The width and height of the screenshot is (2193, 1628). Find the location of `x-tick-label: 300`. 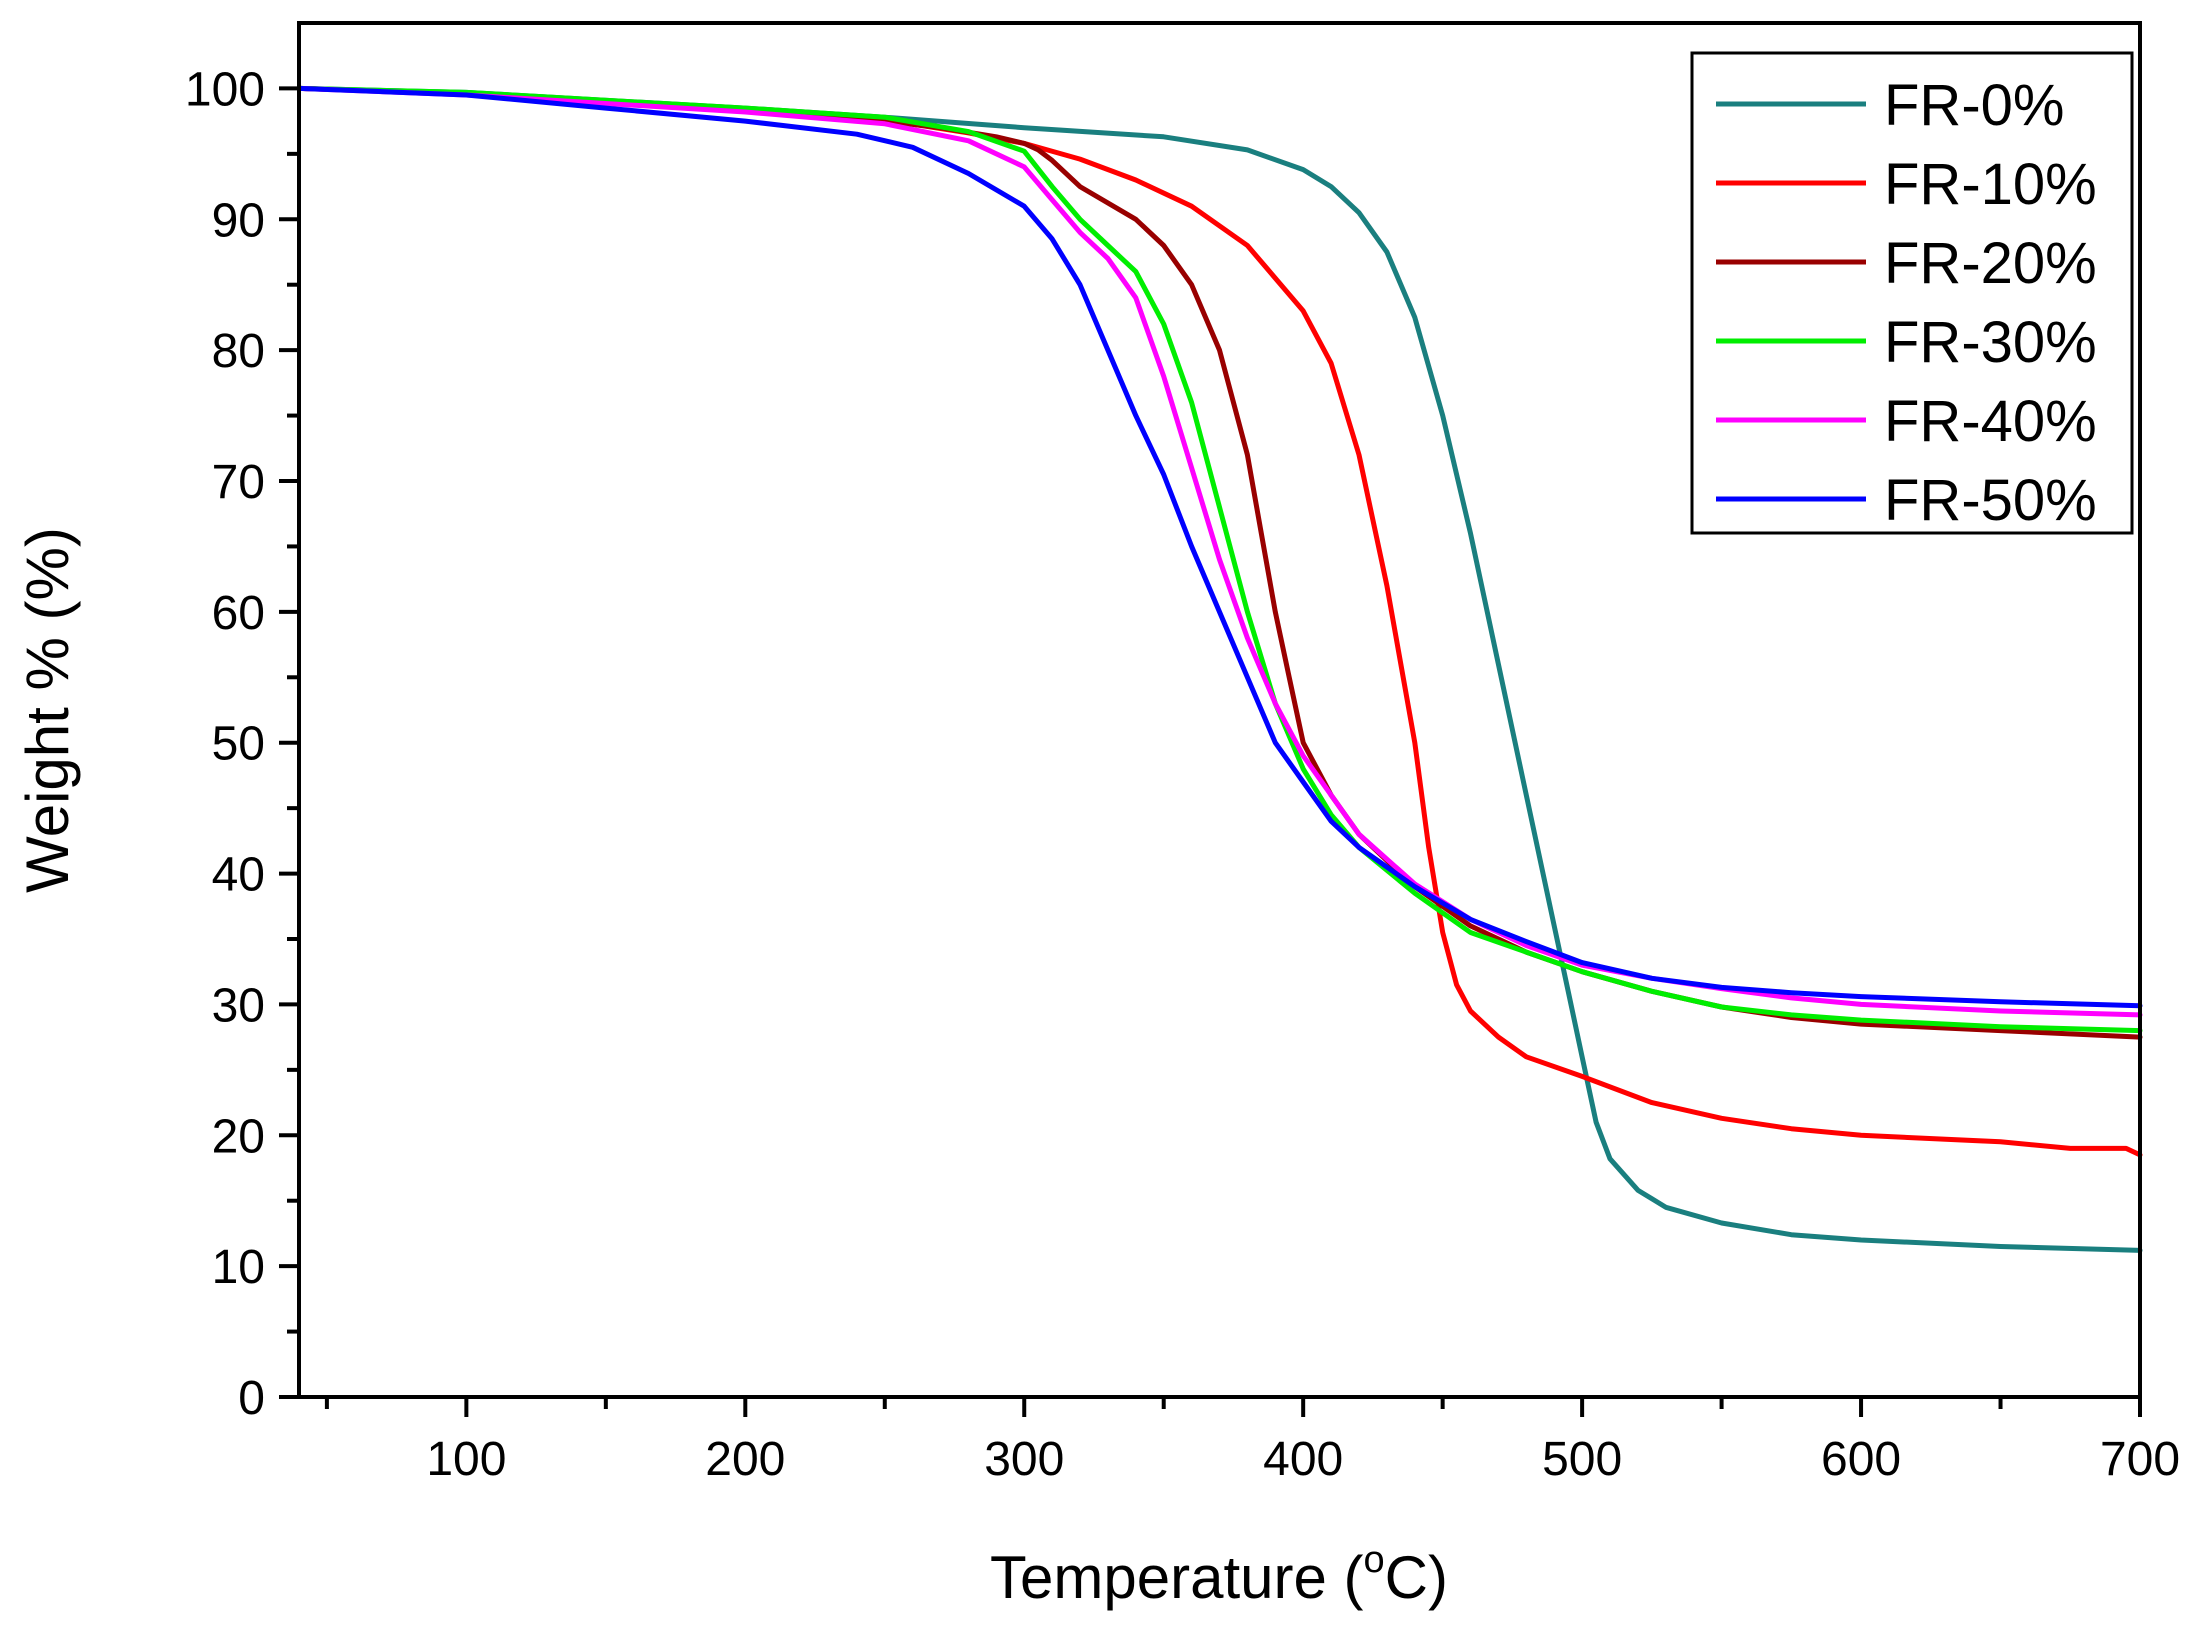

x-tick-label: 300 is located at coordinates (1024, 1459).